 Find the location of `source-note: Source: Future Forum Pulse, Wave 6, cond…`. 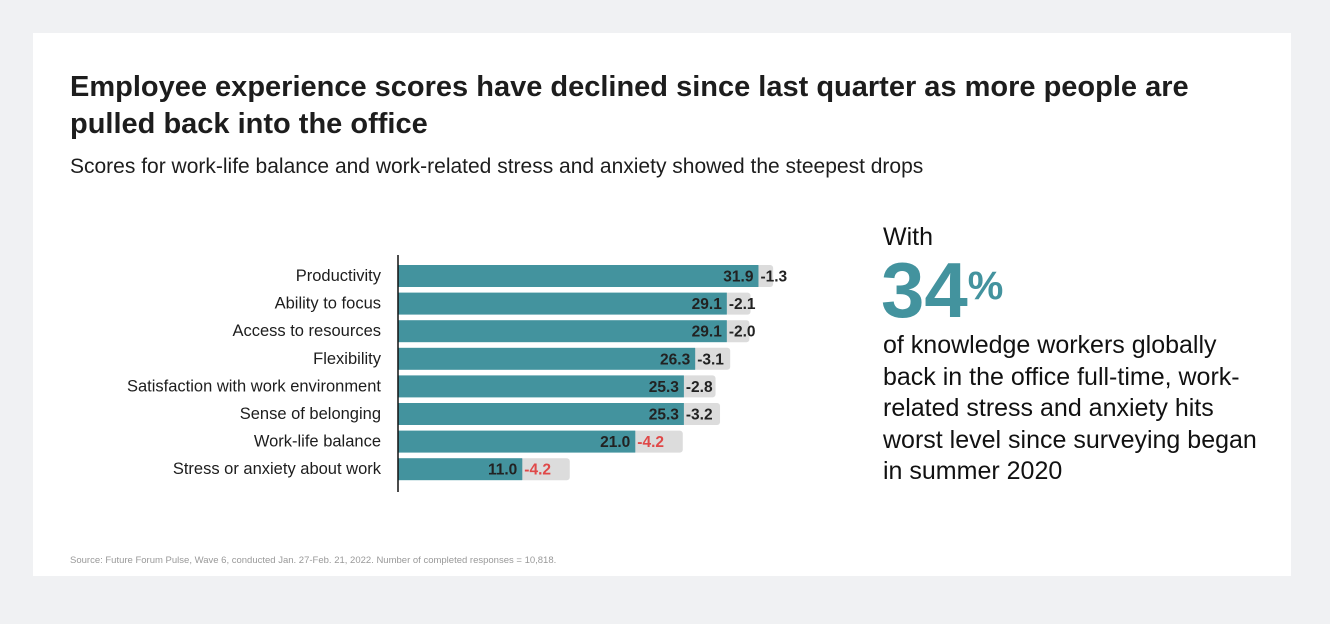

source-note: Source: Future Forum Pulse, Wave 6, cond… is located at coordinates (313, 560).